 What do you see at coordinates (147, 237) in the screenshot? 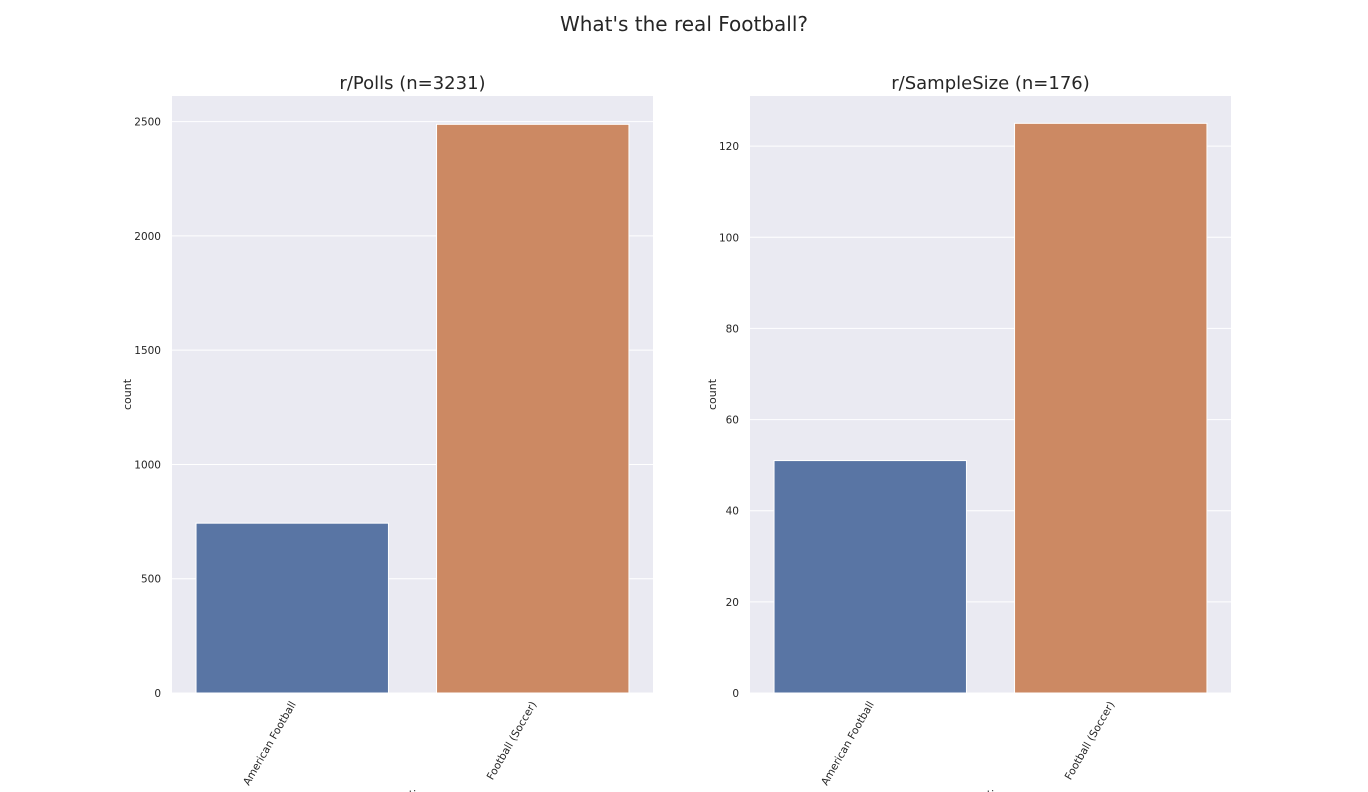
I see `y-tick-label: 2000` at bounding box center [147, 237].